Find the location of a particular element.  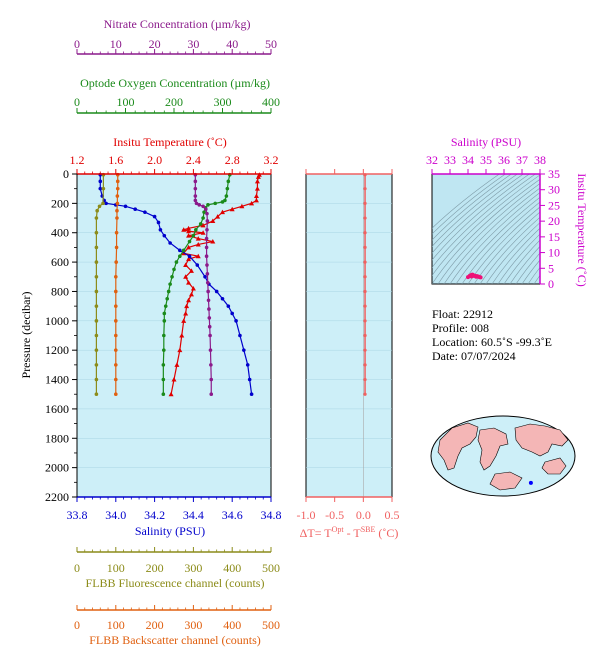

oxygen-axis-label: Optode Oxygen Concentration (µm/kg) is located at coordinates (175, 83).